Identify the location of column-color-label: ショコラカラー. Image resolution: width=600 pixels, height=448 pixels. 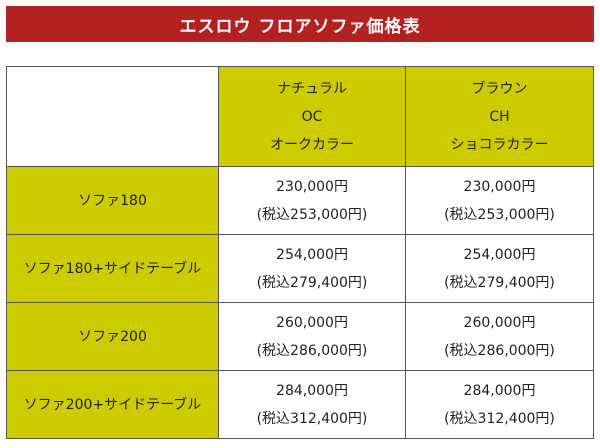
(499, 144).